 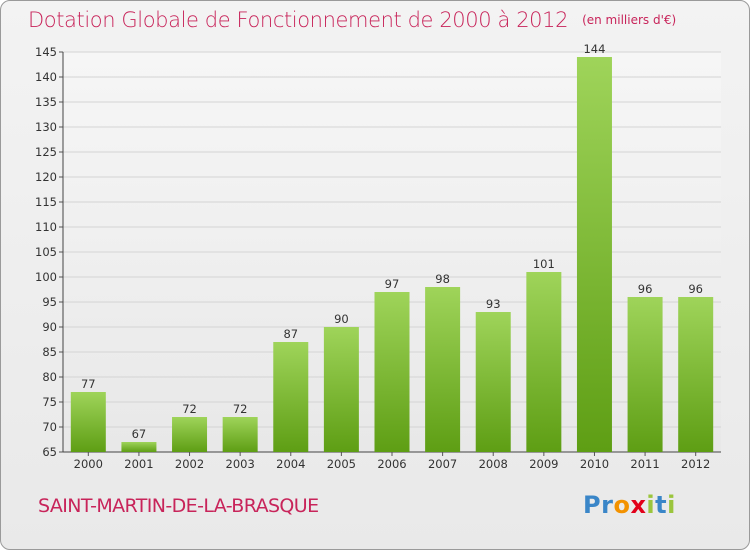 I want to click on x-tick-label: 2005, so click(x=341, y=464).